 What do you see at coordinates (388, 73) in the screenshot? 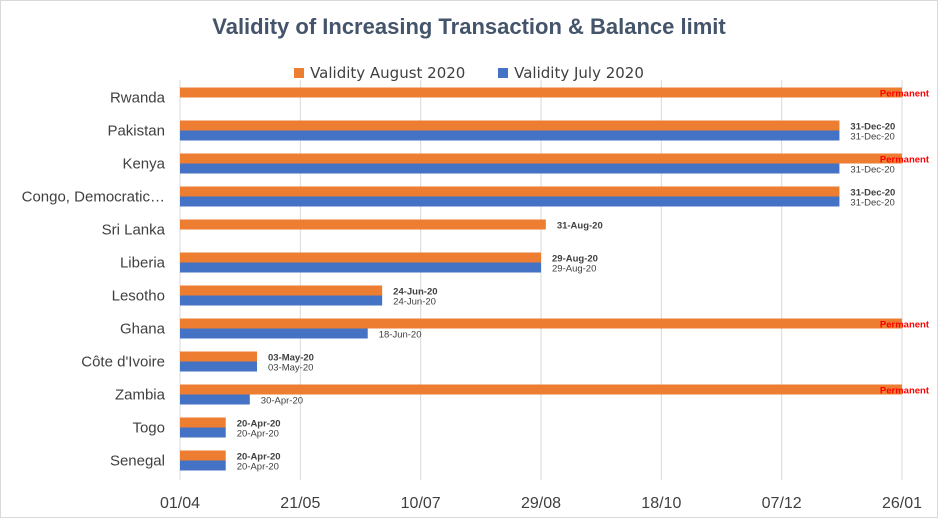
I see `legend-label-august: Validity August 2020` at bounding box center [388, 73].